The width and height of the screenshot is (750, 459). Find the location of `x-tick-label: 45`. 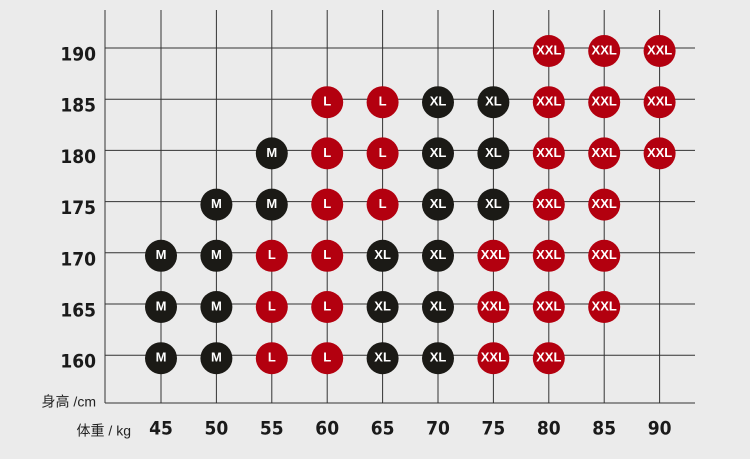

x-tick-label: 45 is located at coordinates (161, 429).